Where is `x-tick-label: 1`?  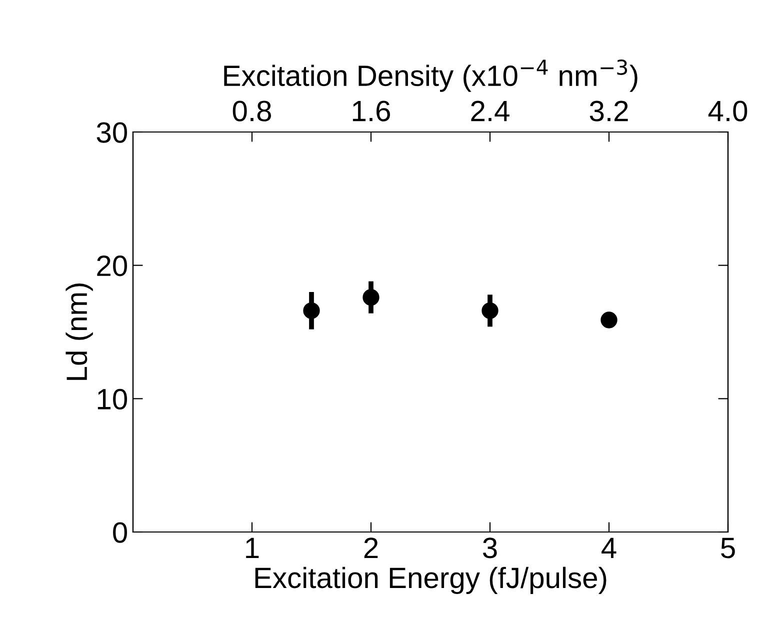
x-tick-label: 1 is located at coordinates (252, 548).